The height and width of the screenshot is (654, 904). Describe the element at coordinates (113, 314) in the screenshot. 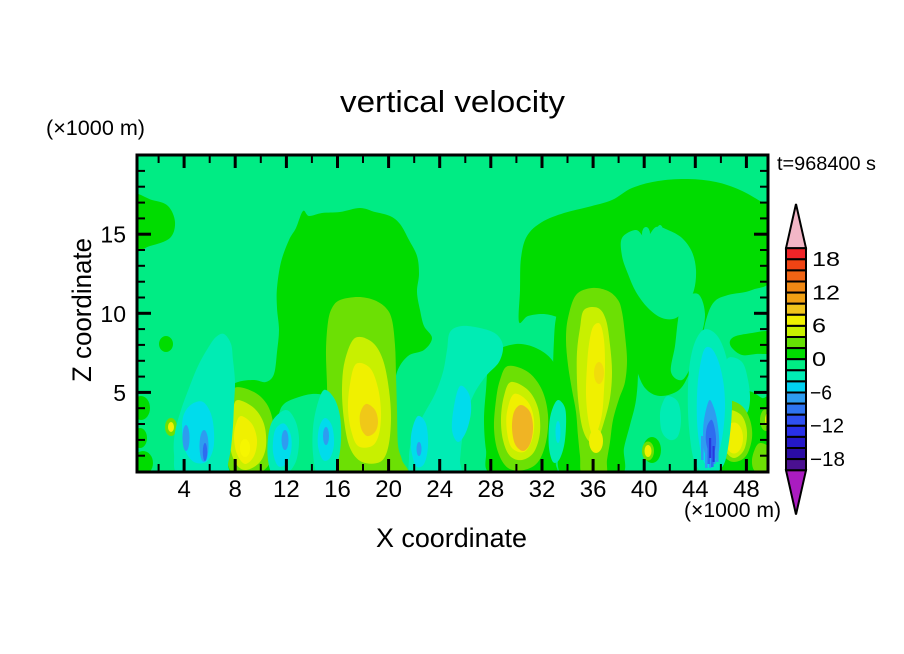

I see `svg-text: 10` at that location.